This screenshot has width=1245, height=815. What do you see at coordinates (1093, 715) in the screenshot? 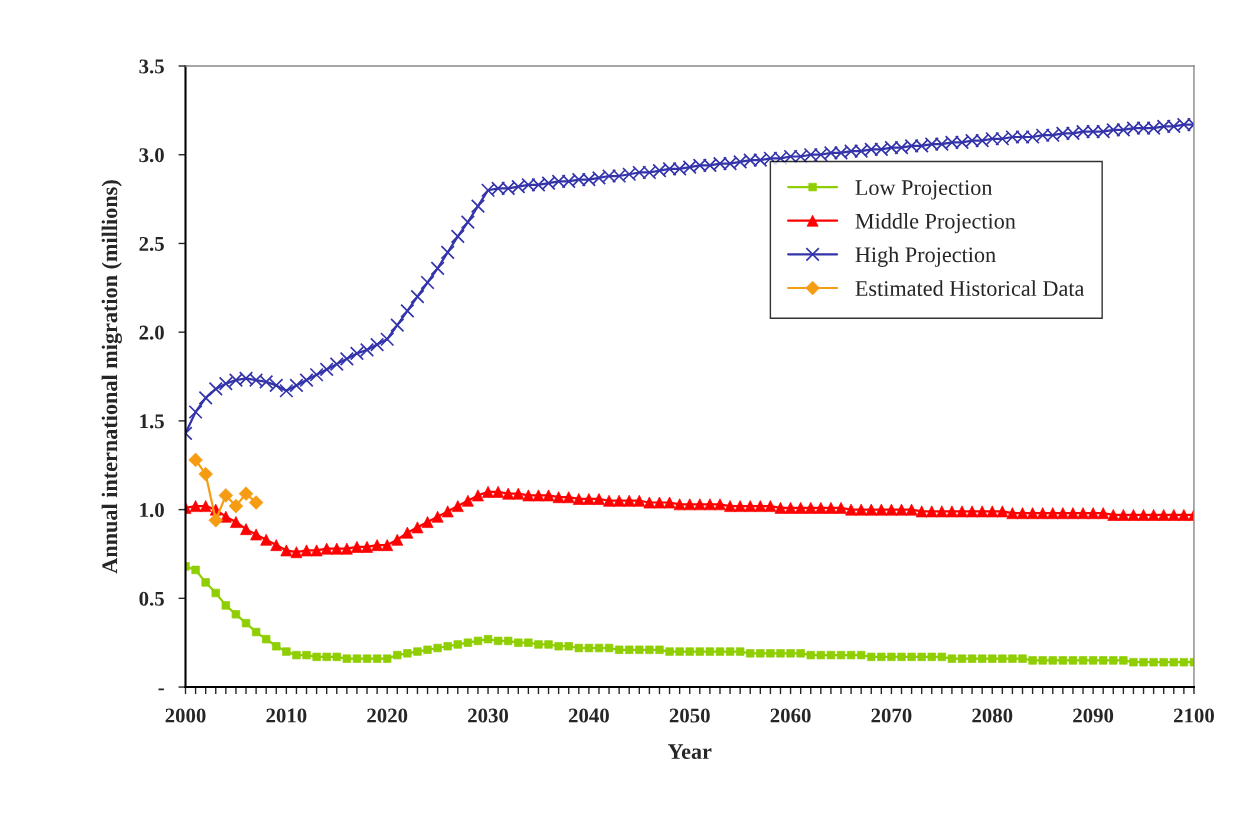
I see `x-tick-label: 2090` at bounding box center [1093, 715].